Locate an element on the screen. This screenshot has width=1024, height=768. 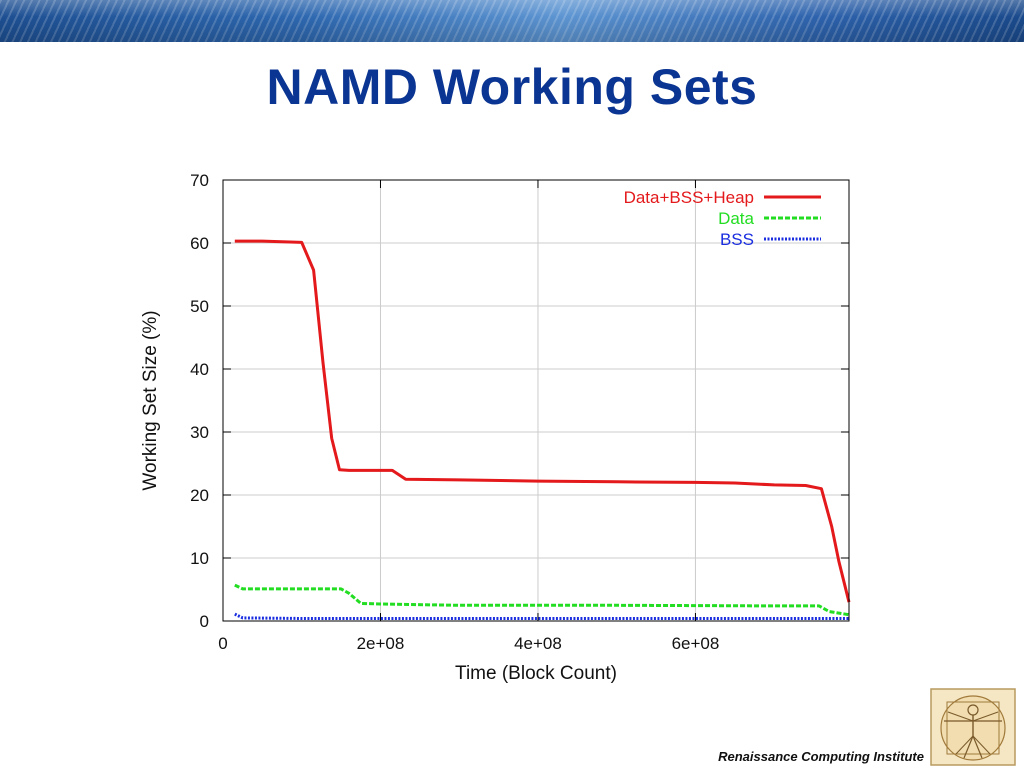
legend-label-1: Data is located at coordinates (736, 218).